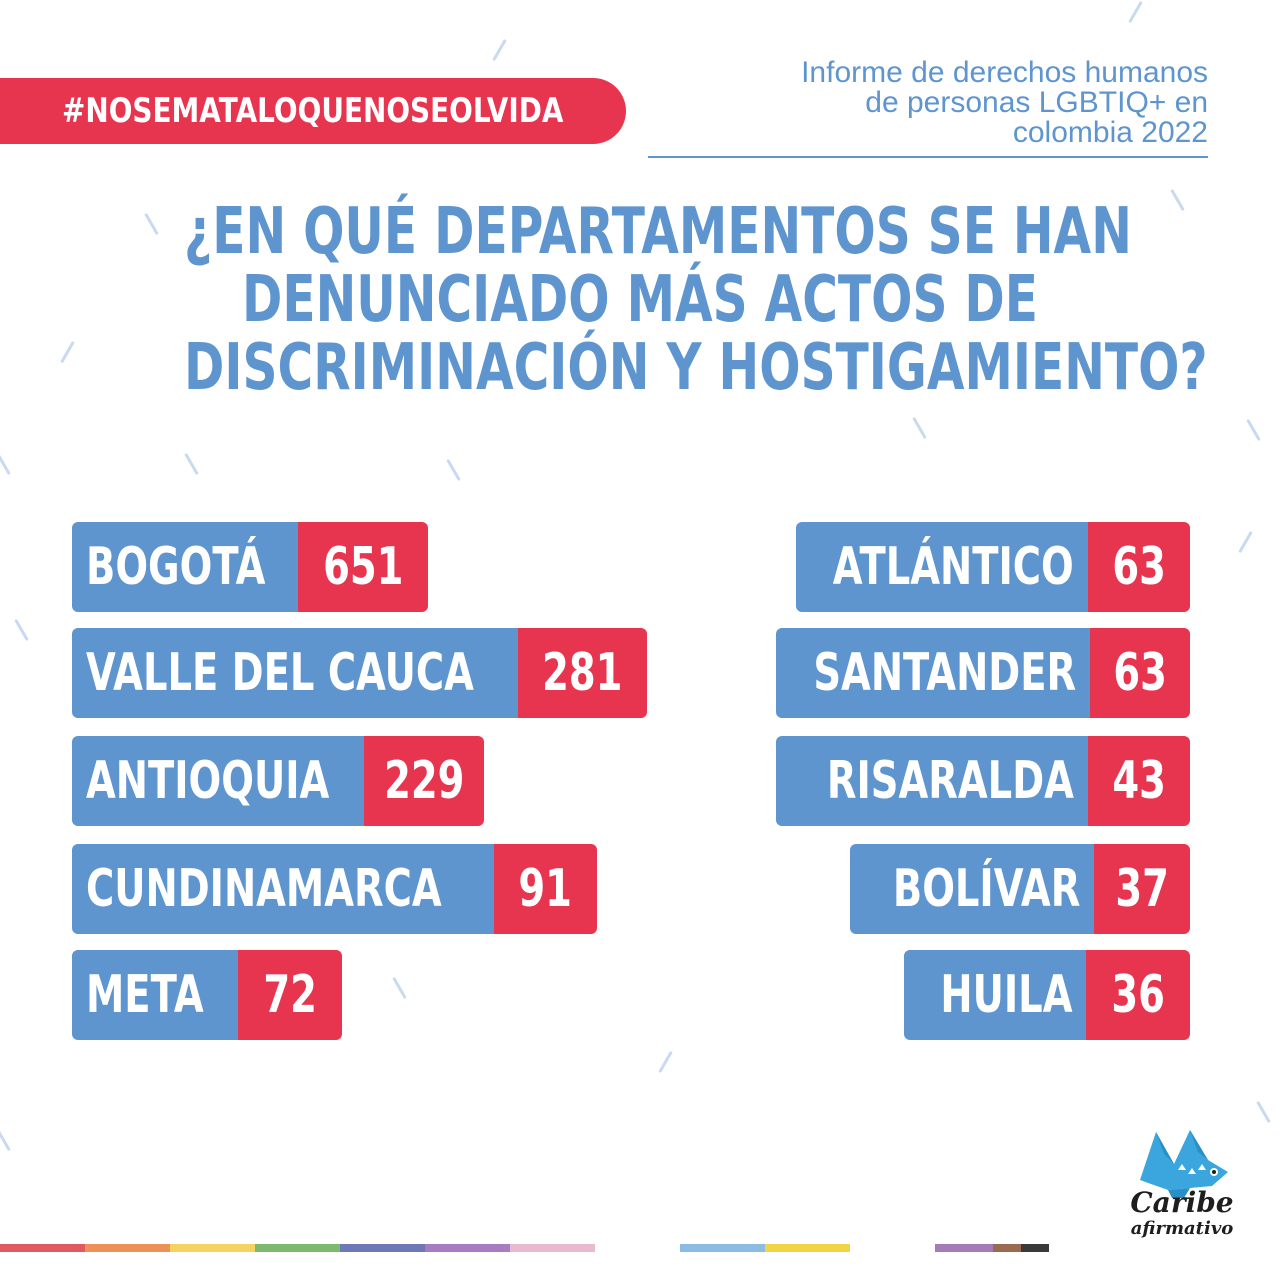 Image resolution: width=1280 pixels, height=1280 pixels. Describe the element at coordinates (1110, 132) in the screenshot. I see `report-title-line: colombia 2022` at that location.